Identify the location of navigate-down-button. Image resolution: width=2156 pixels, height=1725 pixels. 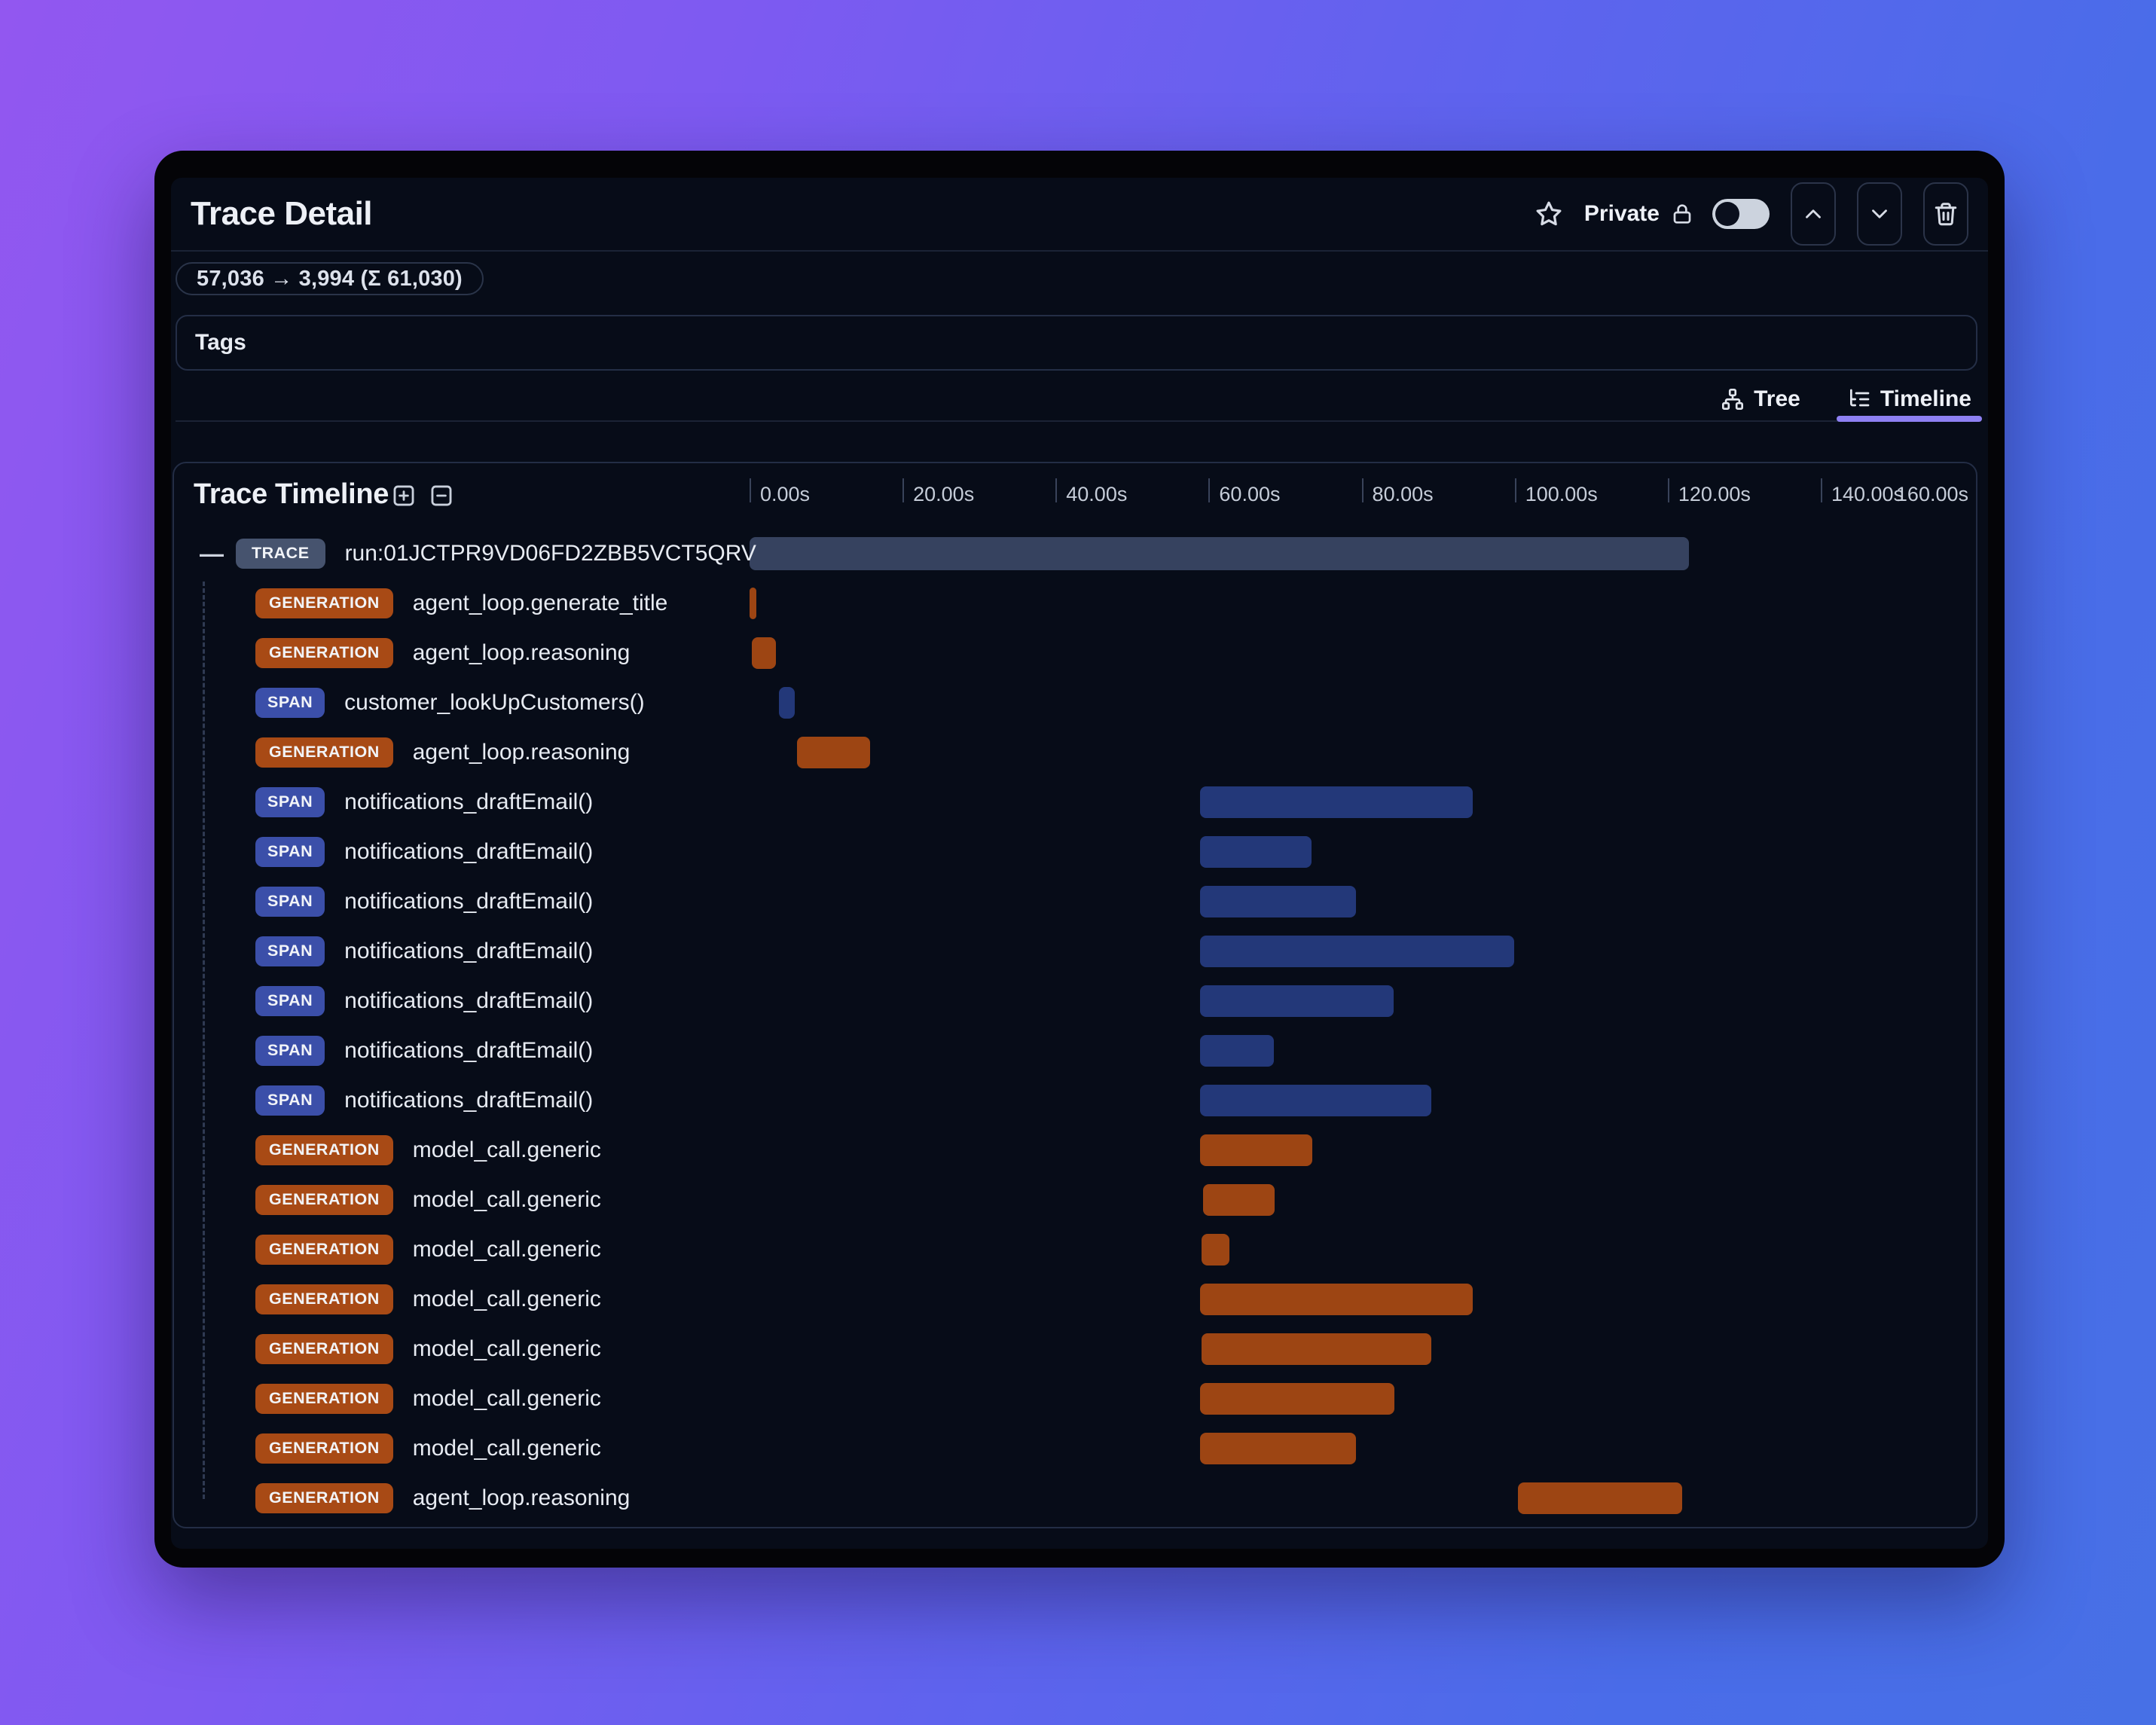
(1879, 214).